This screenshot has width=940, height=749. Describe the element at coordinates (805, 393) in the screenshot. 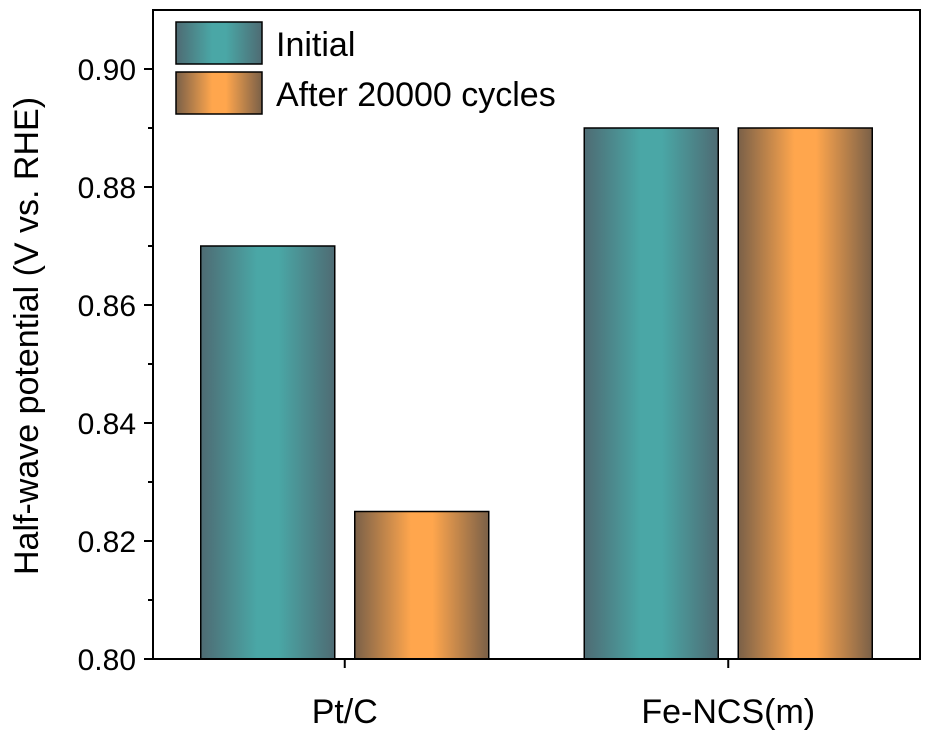

I see `bar-after-cycles-fe-ncs-m` at that location.